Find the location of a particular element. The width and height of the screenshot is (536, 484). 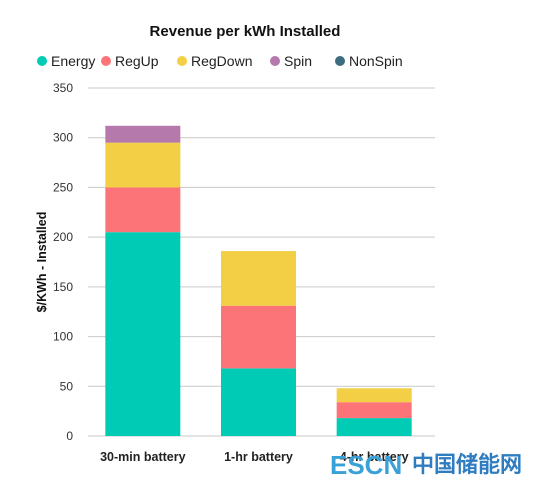

y-axis-ticks: 0 50 100 150 200 250 300 350 is located at coordinates (63, 262).